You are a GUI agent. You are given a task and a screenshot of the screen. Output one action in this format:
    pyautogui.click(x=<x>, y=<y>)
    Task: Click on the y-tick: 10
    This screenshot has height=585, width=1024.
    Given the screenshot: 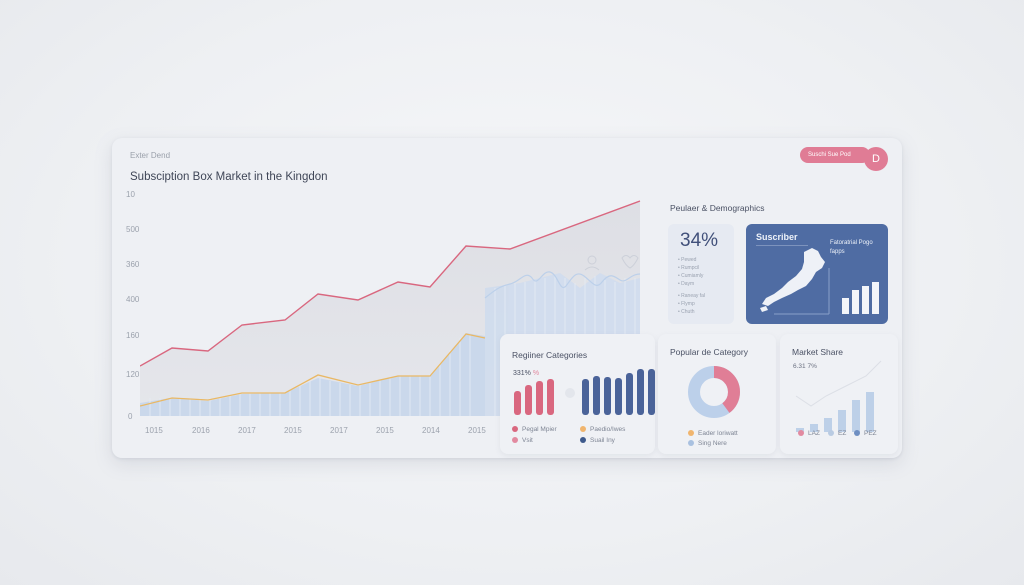 What is the action you would take?
    pyautogui.click(x=130, y=194)
    